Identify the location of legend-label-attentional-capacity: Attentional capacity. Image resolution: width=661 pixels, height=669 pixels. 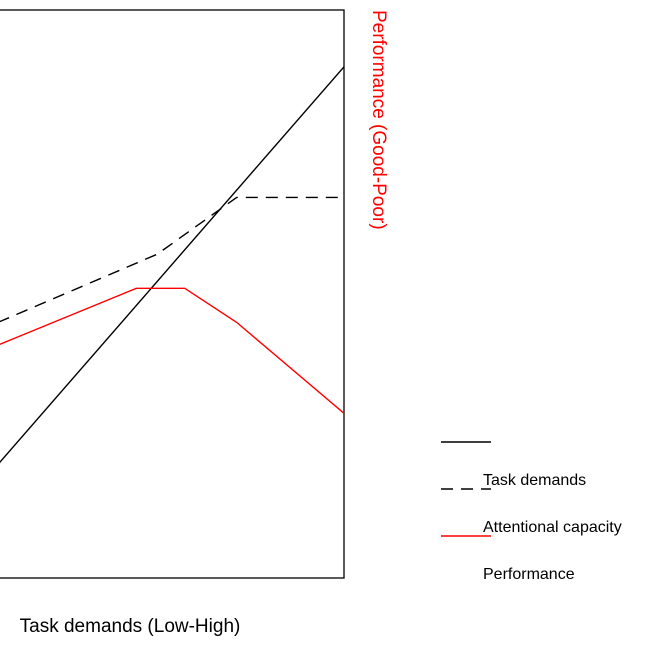
(552, 527).